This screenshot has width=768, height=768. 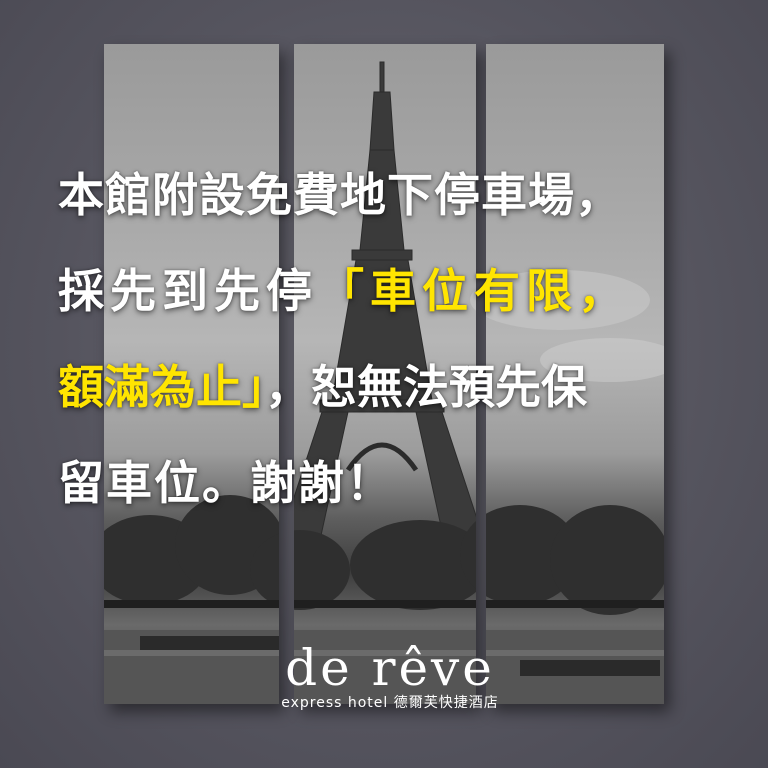 I want to click on hotel-logo: de rêve express hotel 德爾芙快捷酒店, so click(x=390, y=676).